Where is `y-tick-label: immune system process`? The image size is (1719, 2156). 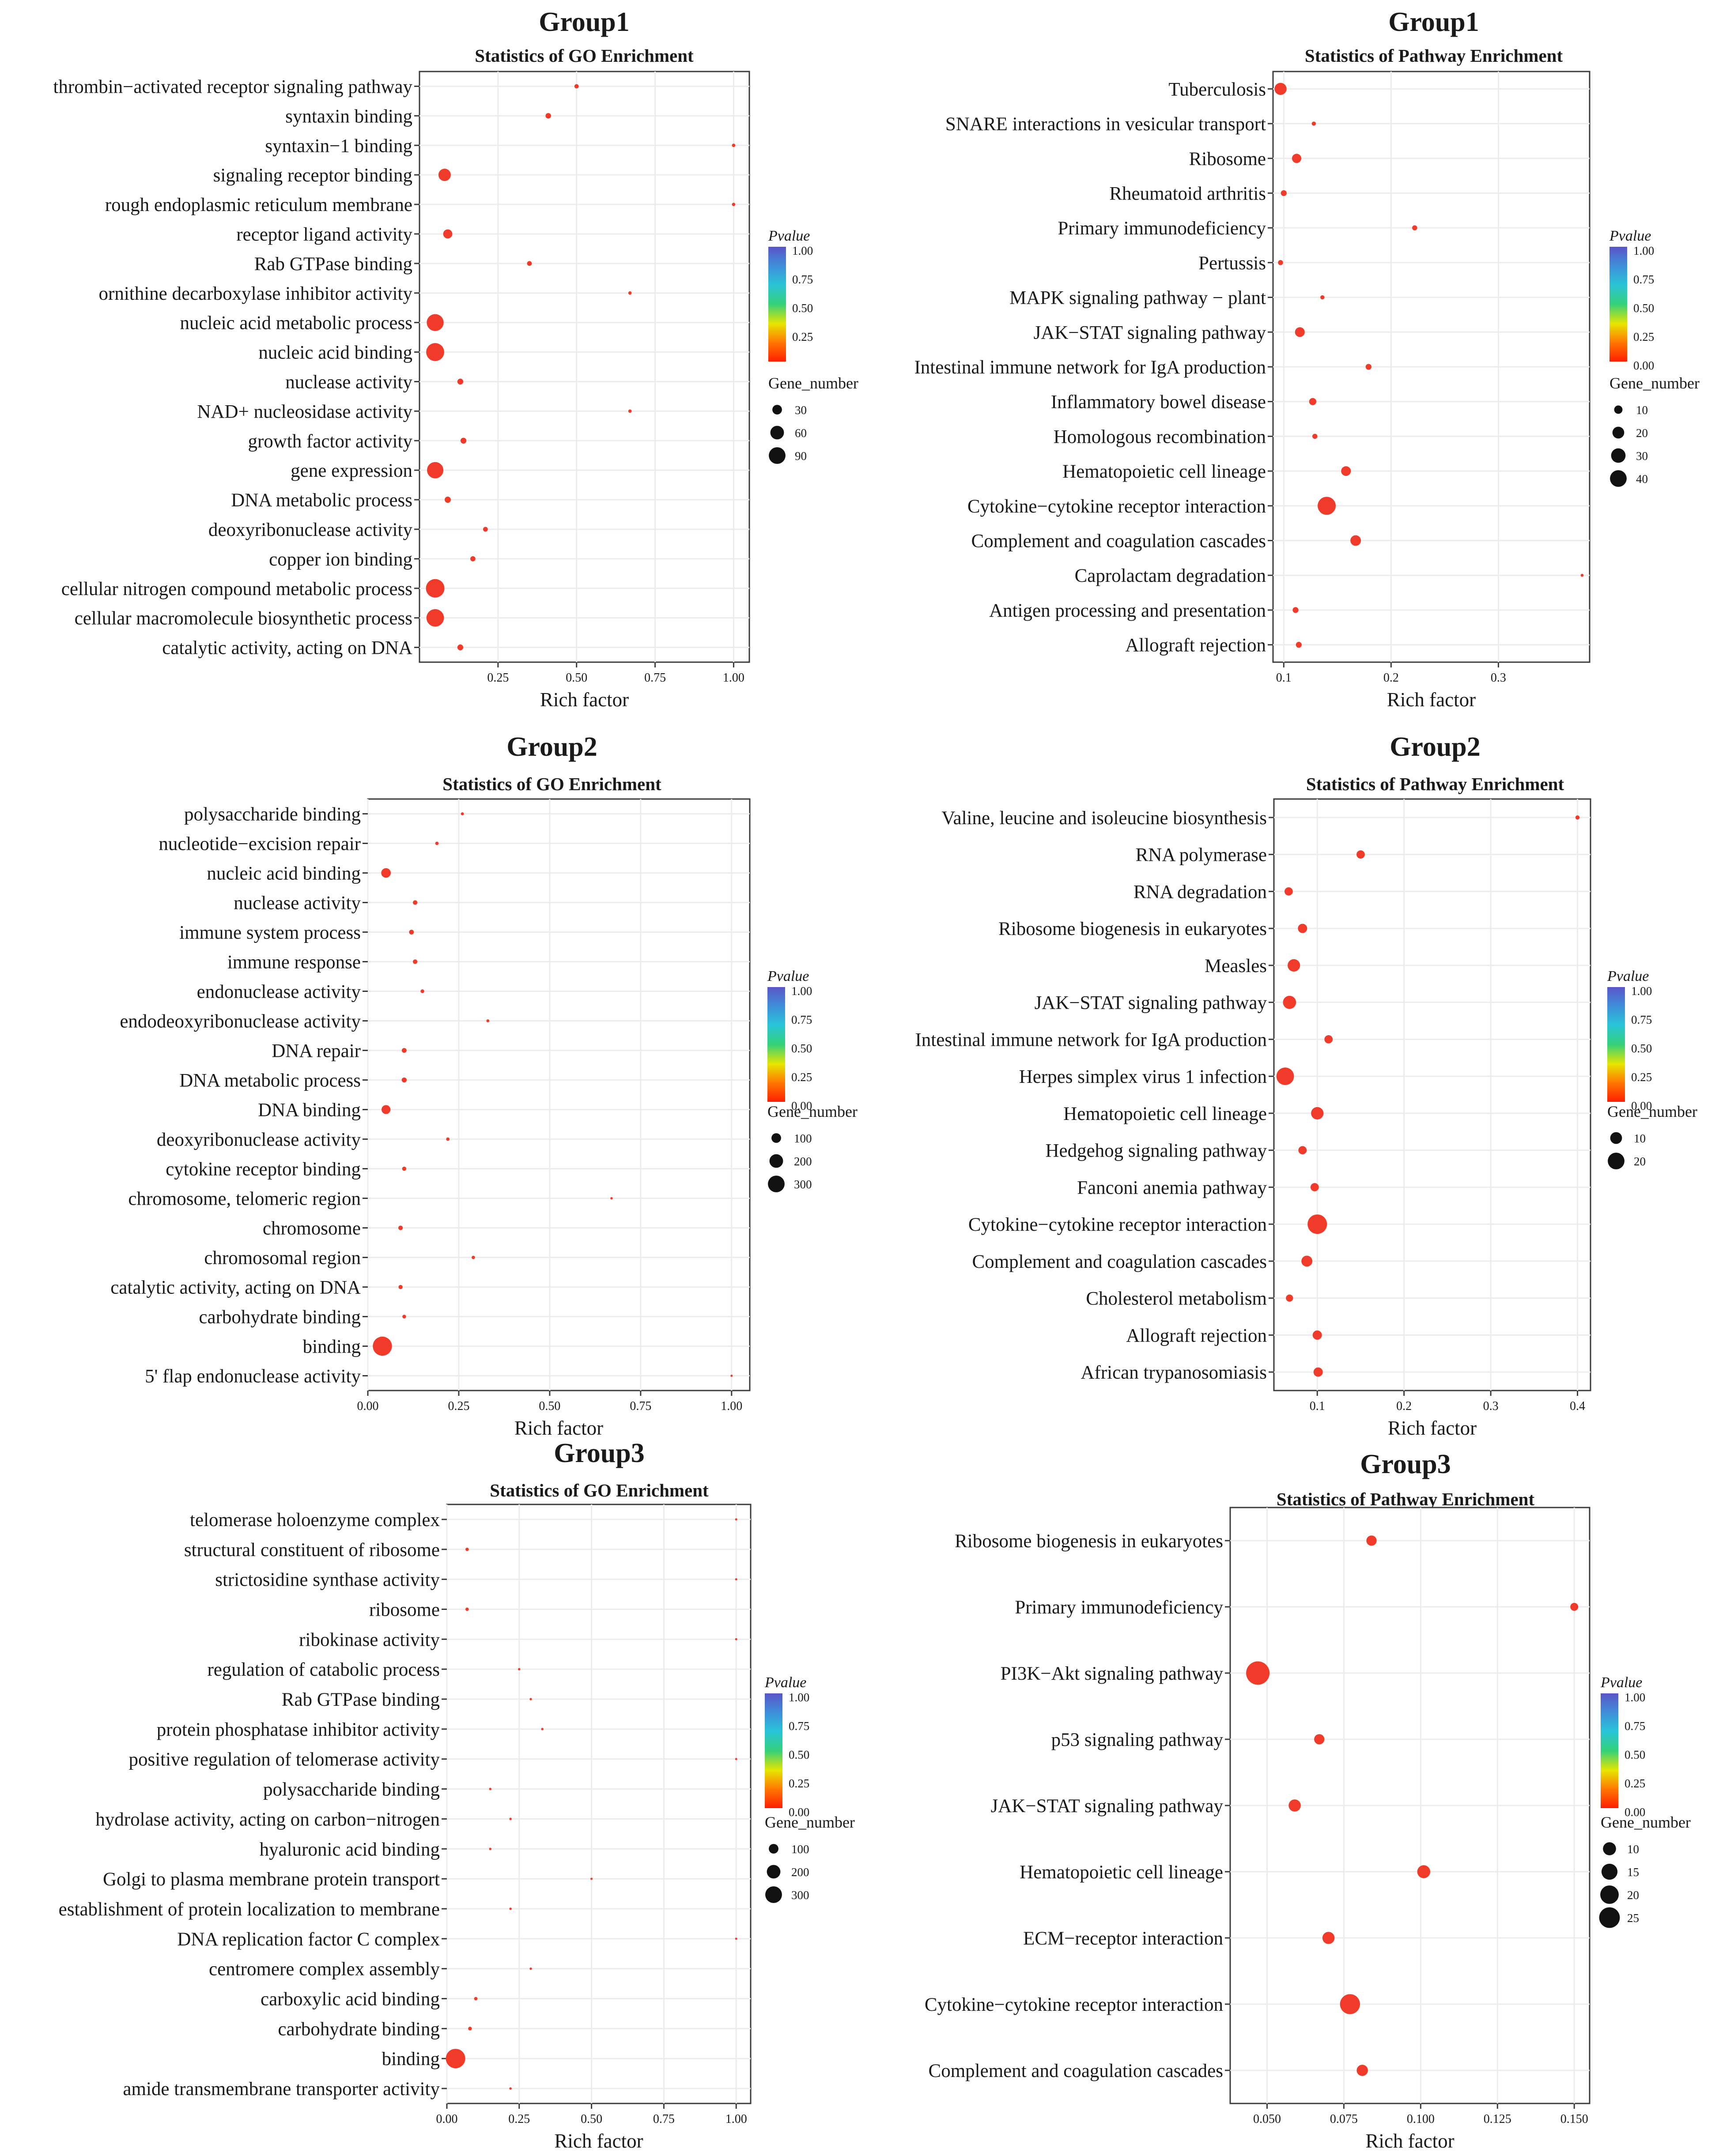 y-tick-label: immune system process is located at coordinates (270, 933).